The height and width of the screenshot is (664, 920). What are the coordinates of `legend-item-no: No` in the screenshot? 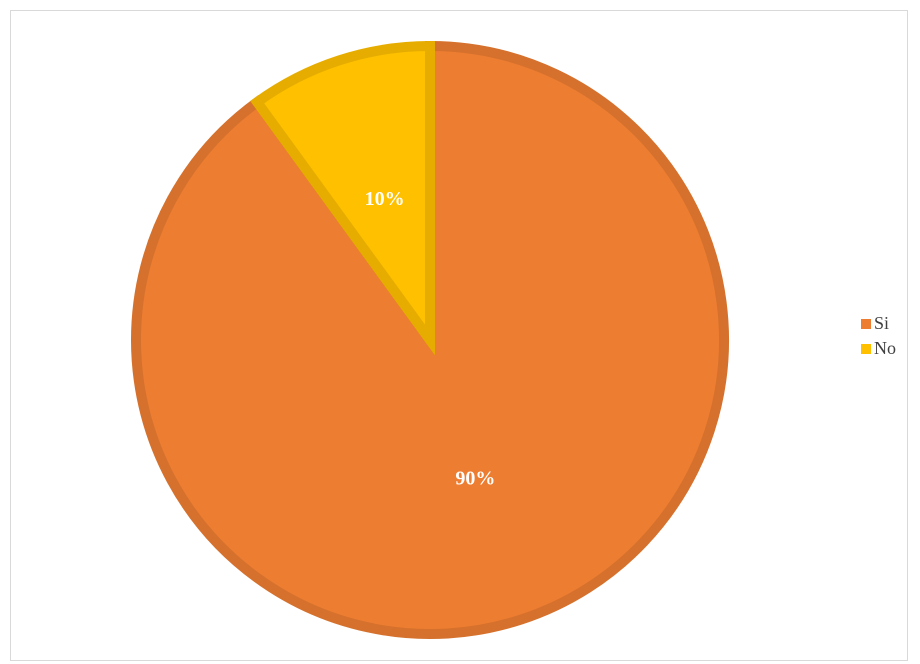 It's located at (878, 348).